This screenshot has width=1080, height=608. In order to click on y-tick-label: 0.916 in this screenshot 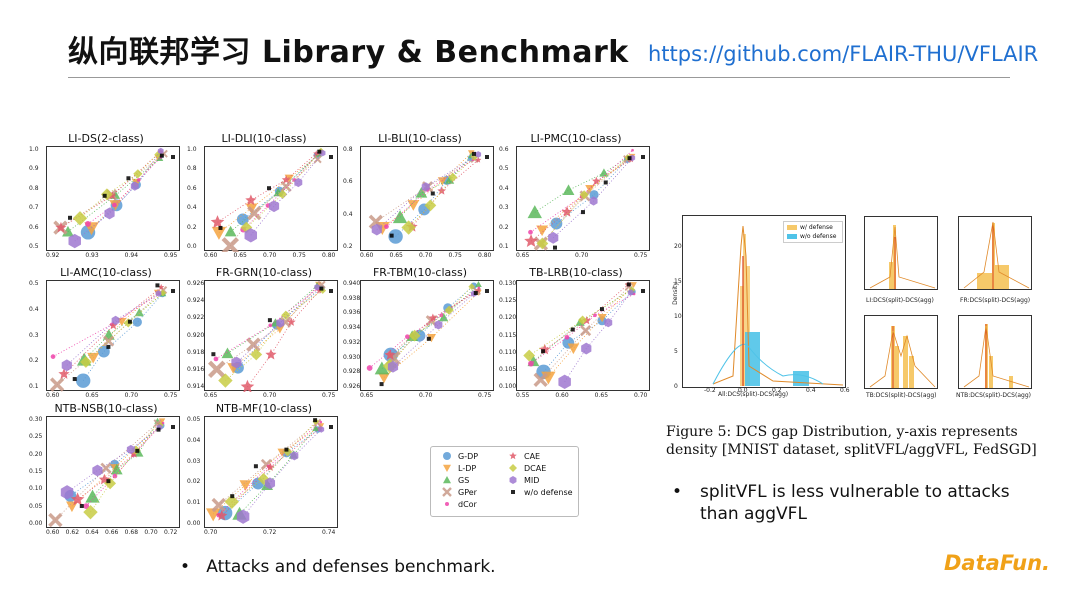, I will do `click(196, 369)`.